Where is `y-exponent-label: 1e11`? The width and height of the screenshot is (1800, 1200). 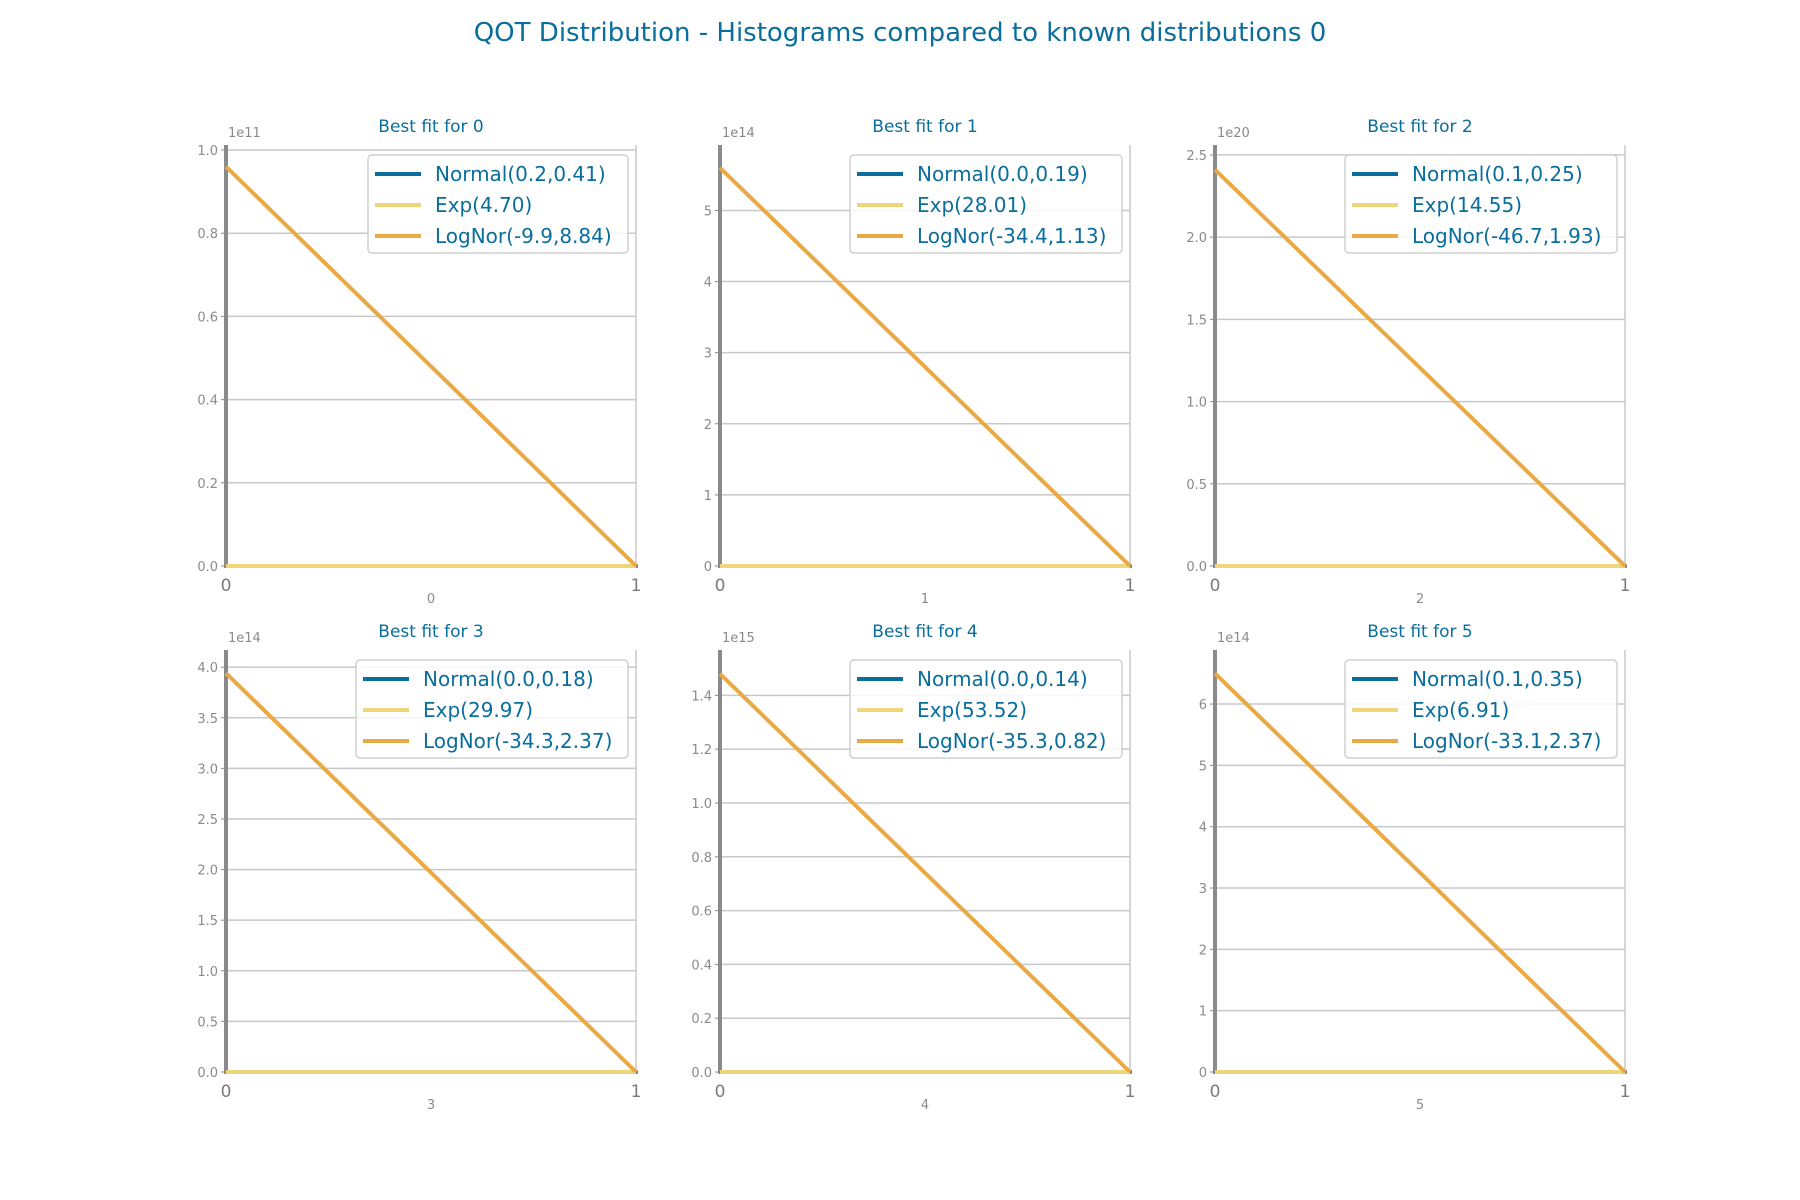 y-exponent-label: 1e11 is located at coordinates (244, 133).